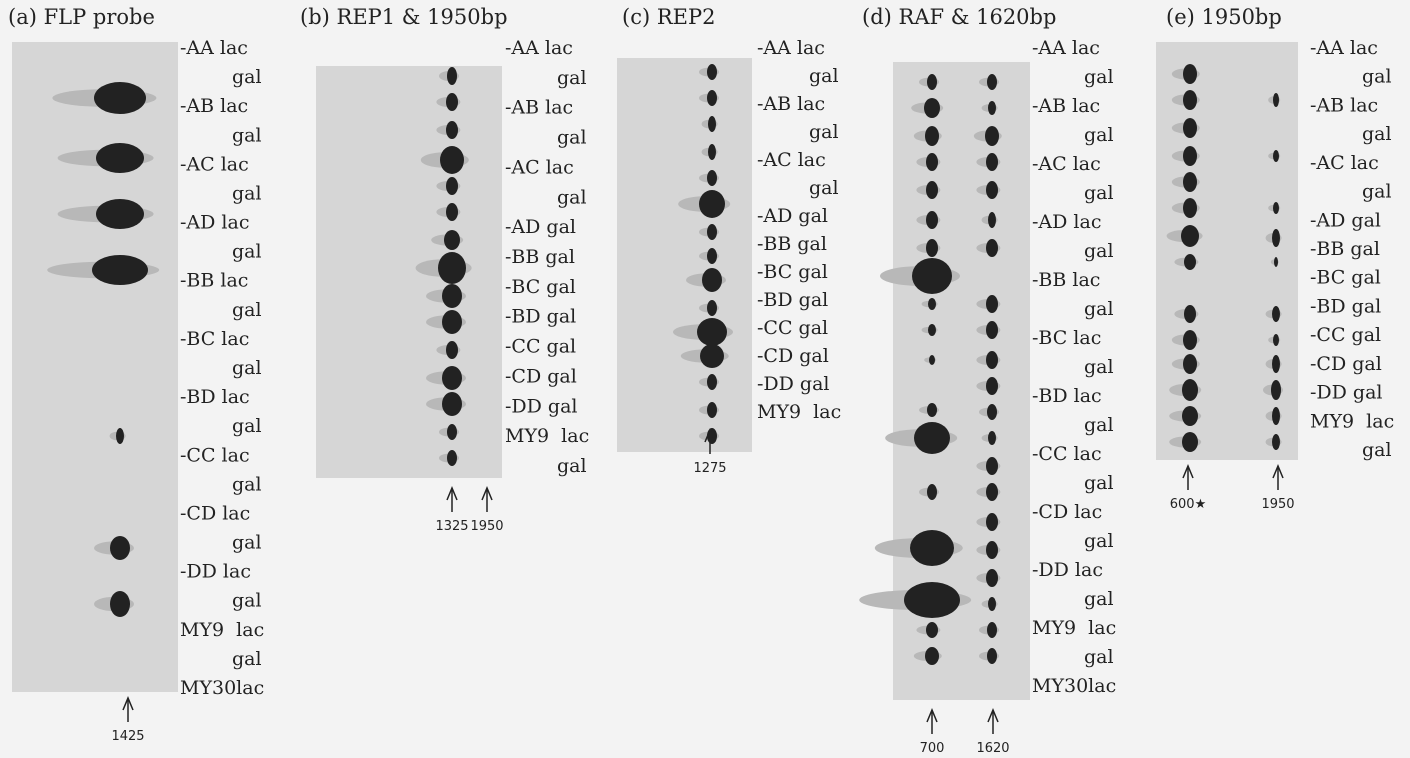 This screenshot has width=1410, height=758. What do you see at coordinates (214, 223) in the screenshot?
I see `lane-label: -AD lac` at bounding box center [214, 223].